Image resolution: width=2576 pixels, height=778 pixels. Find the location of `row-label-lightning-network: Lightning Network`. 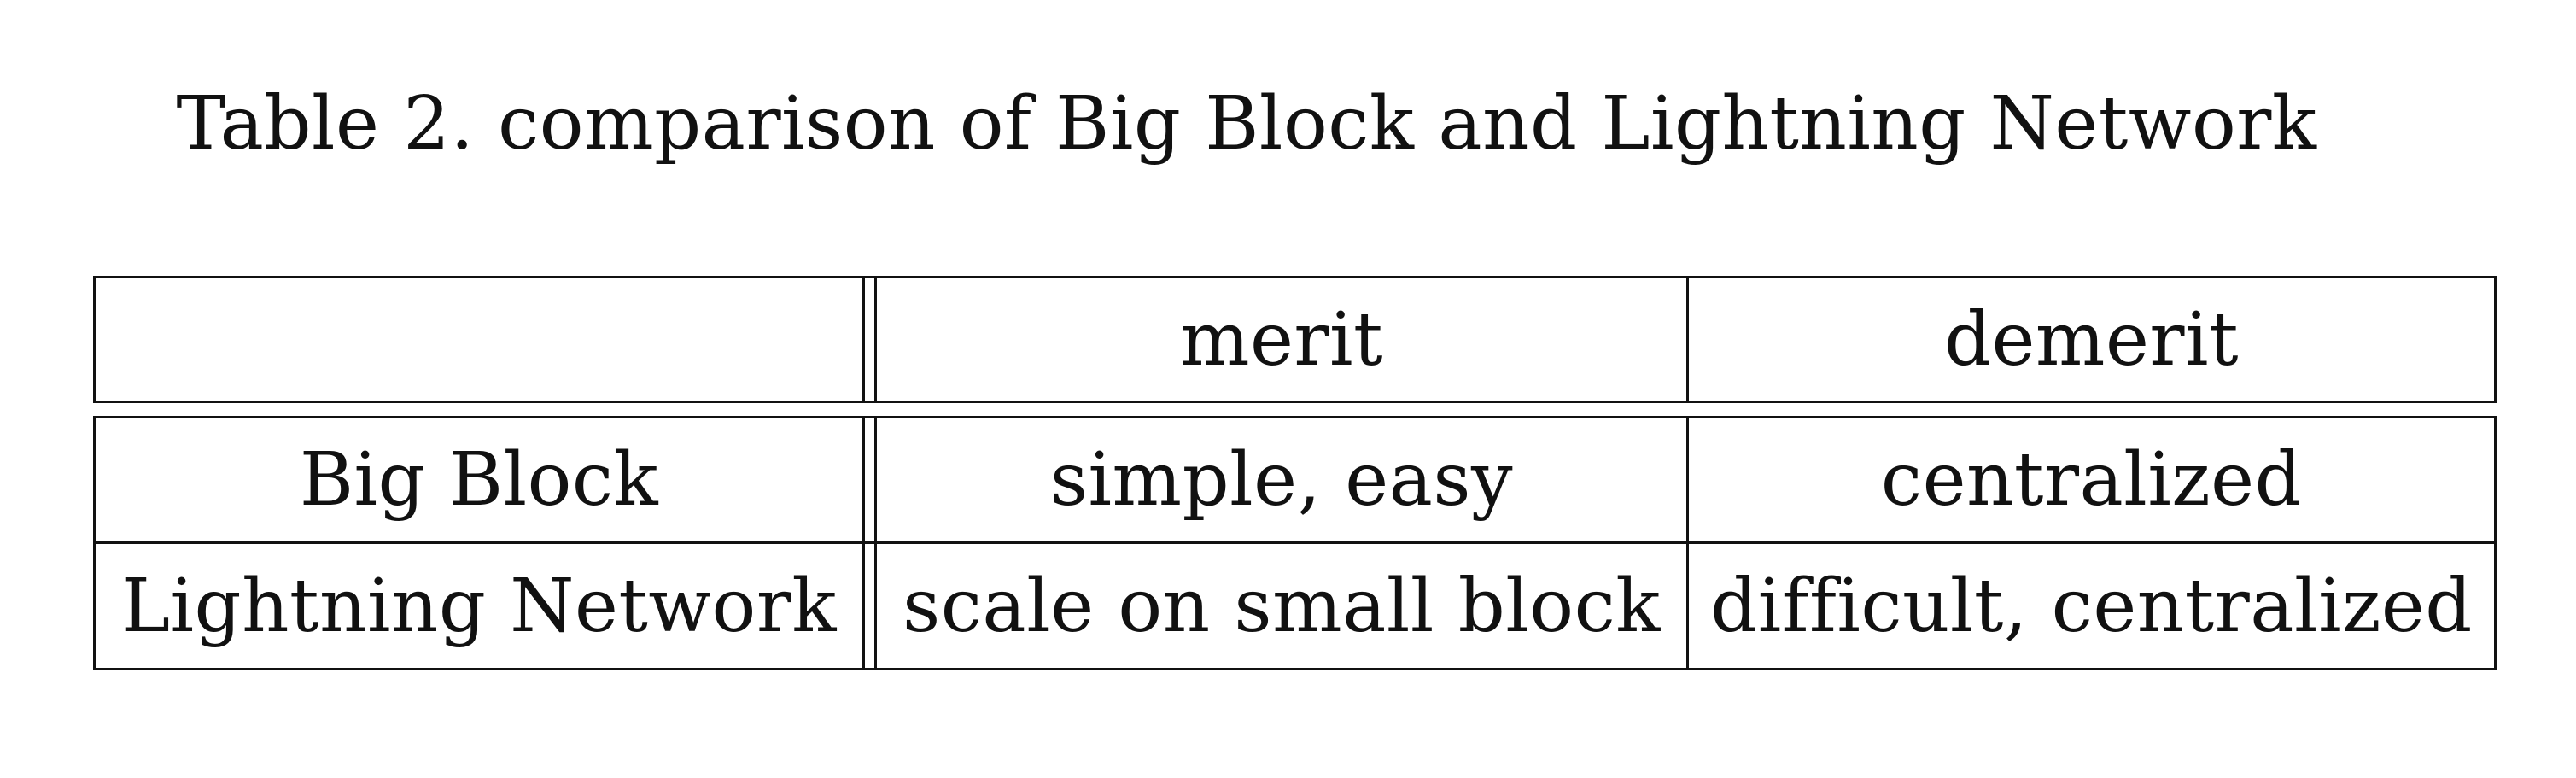

row-label-lightning-network: Lightning Network is located at coordinates (479, 606).